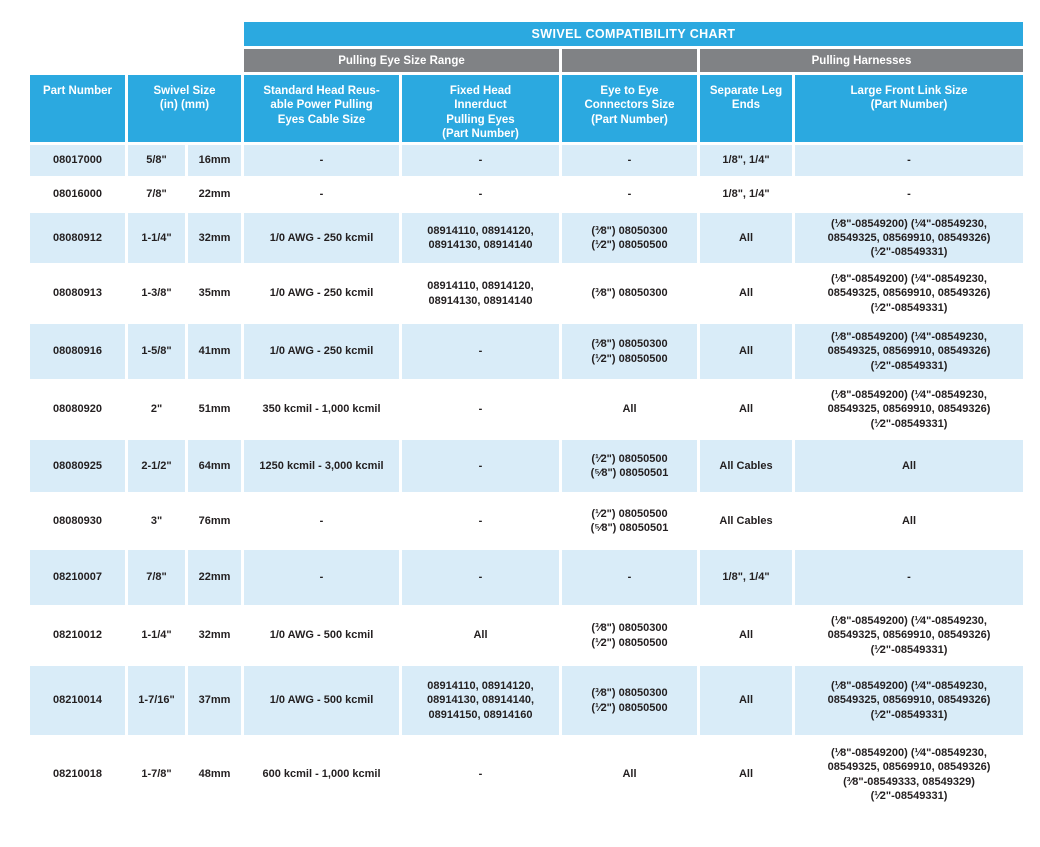 The image size is (1040, 847). I want to click on swivel-size-mm-cell: 76mm, so click(214, 521).